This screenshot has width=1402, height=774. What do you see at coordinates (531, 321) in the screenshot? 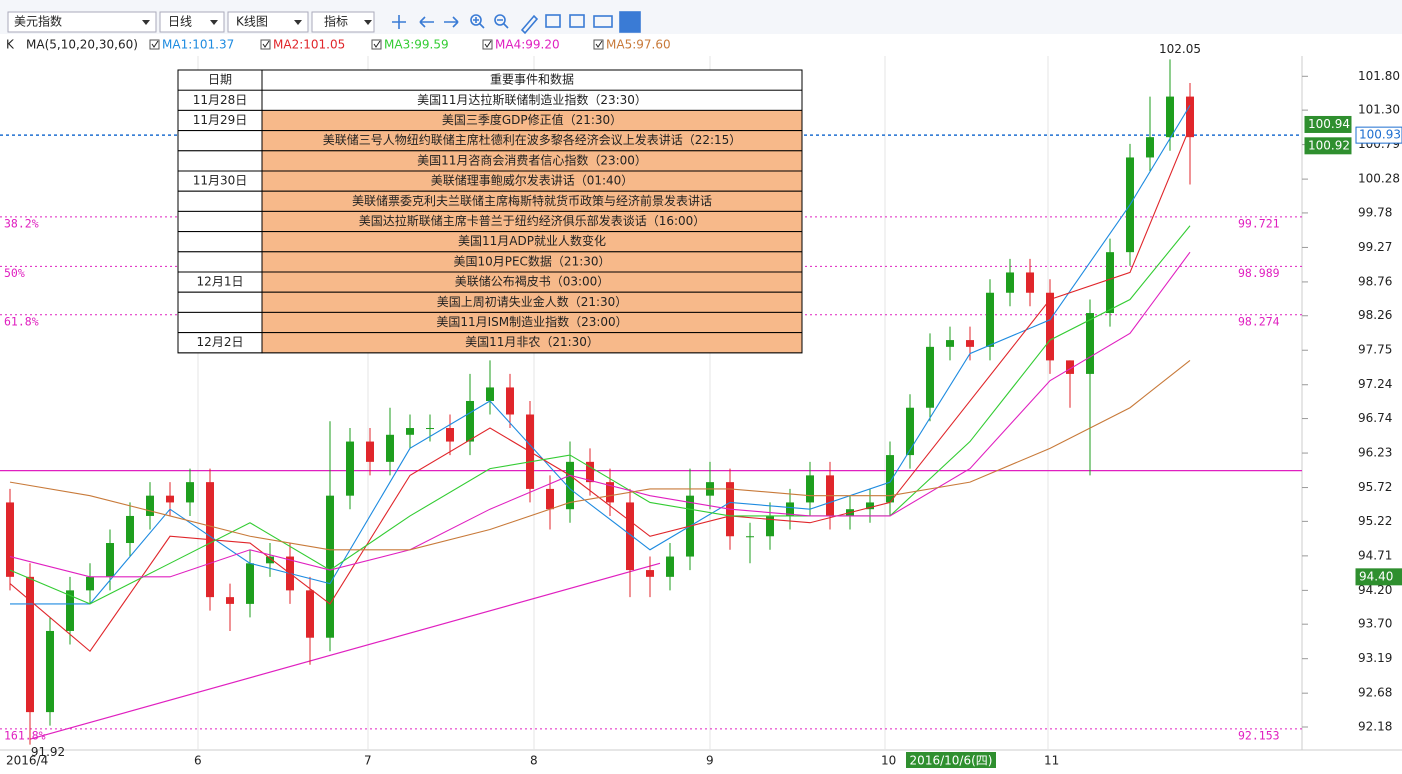
I see `table-event: 美国11月ISM制造业指数（23:00）` at bounding box center [531, 321].